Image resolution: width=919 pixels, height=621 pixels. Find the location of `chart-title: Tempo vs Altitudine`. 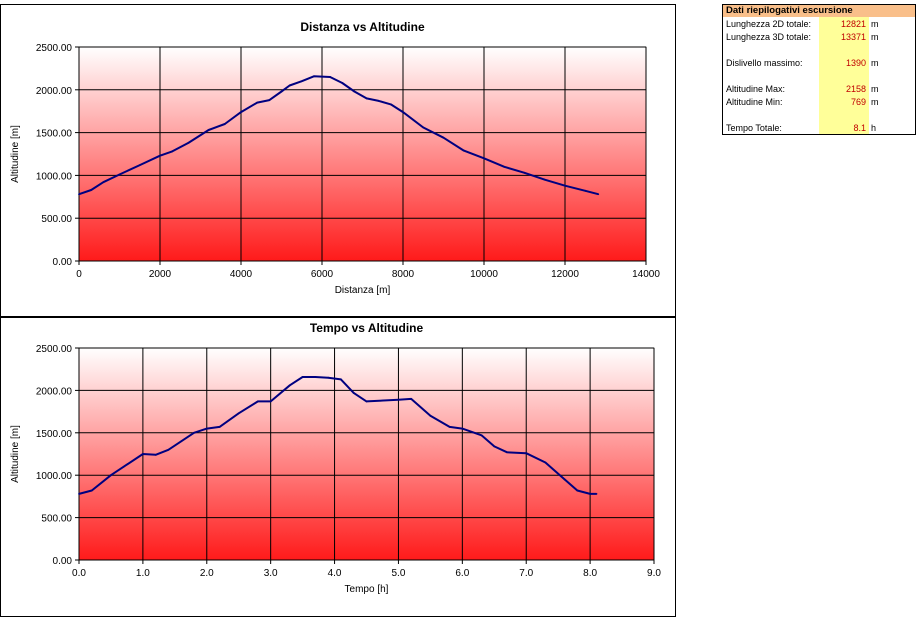

chart-title: Tempo vs Altitudine is located at coordinates (367, 328).